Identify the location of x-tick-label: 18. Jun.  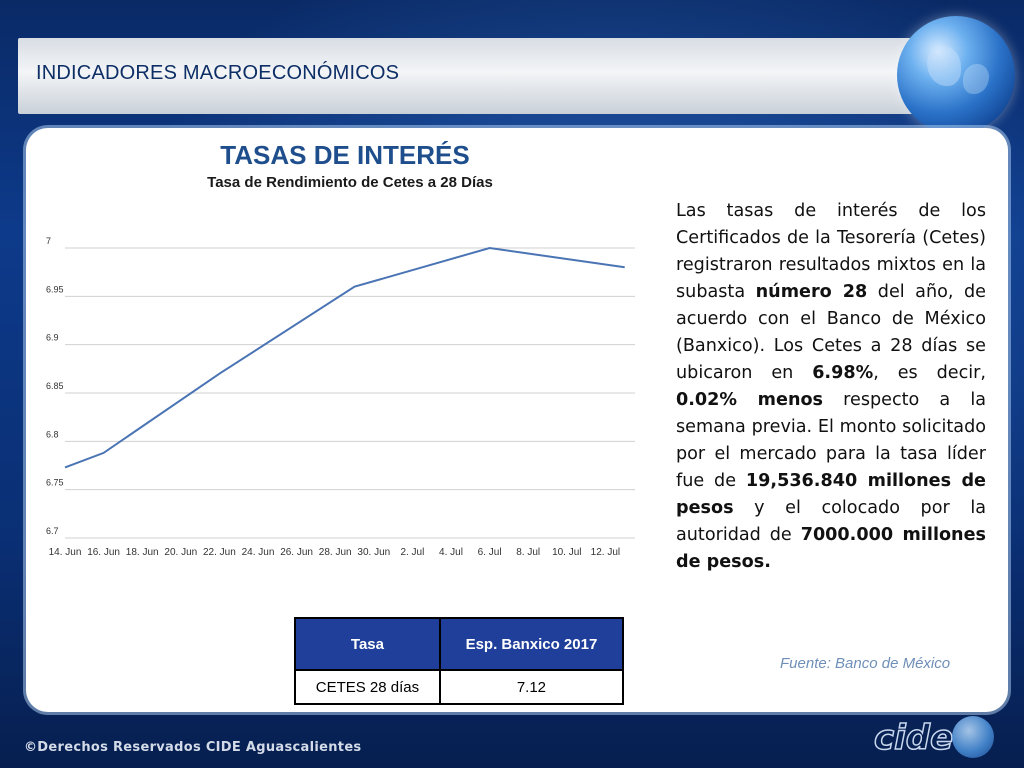
(142, 552).